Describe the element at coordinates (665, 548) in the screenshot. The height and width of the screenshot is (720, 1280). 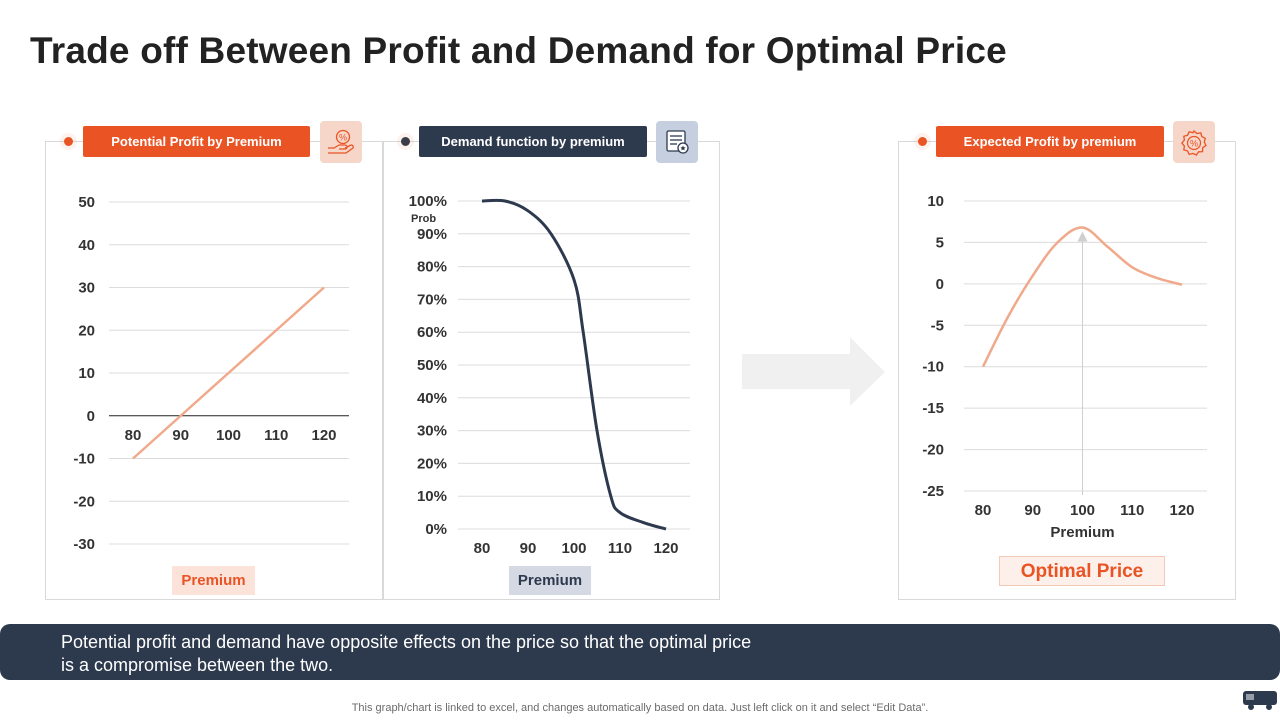
I see `demand-xtick: 120` at that location.